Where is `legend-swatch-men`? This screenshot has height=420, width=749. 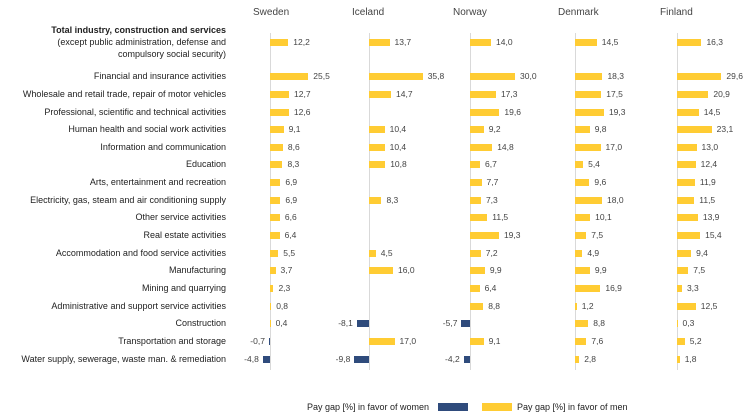 legend-swatch-men is located at coordinates (497, 407).